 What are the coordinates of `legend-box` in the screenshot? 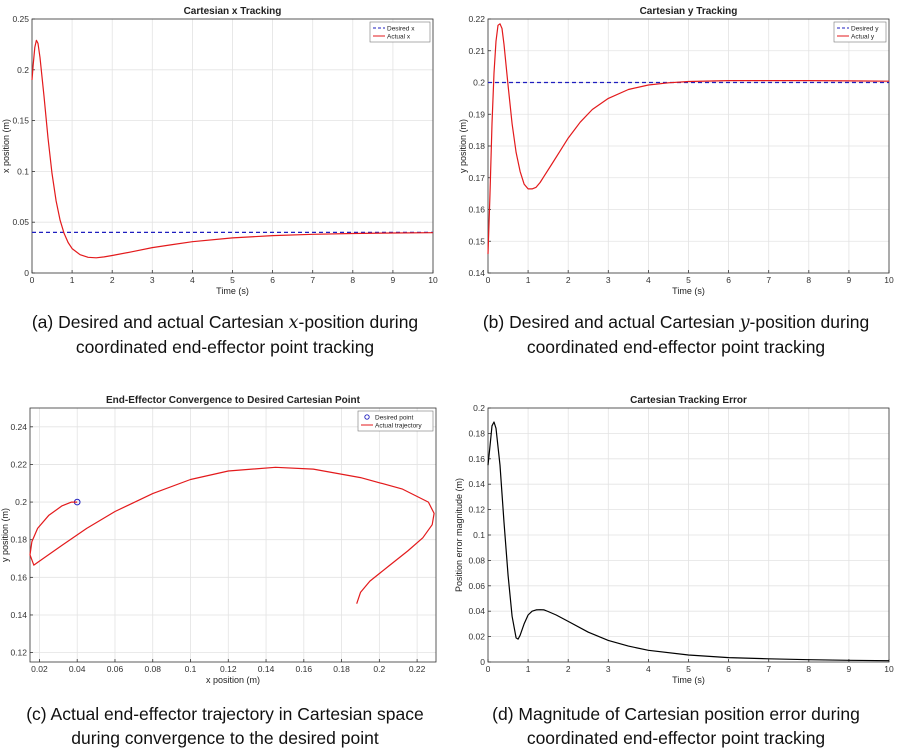 It's located at (860, 32).